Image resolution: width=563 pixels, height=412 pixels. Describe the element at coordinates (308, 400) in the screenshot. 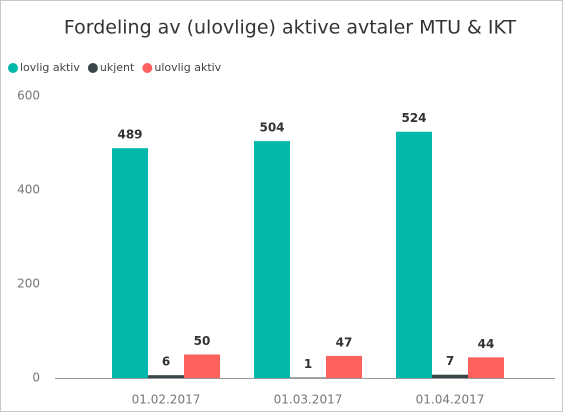

I see `x-tick-label: 01.03.2017` at that location.